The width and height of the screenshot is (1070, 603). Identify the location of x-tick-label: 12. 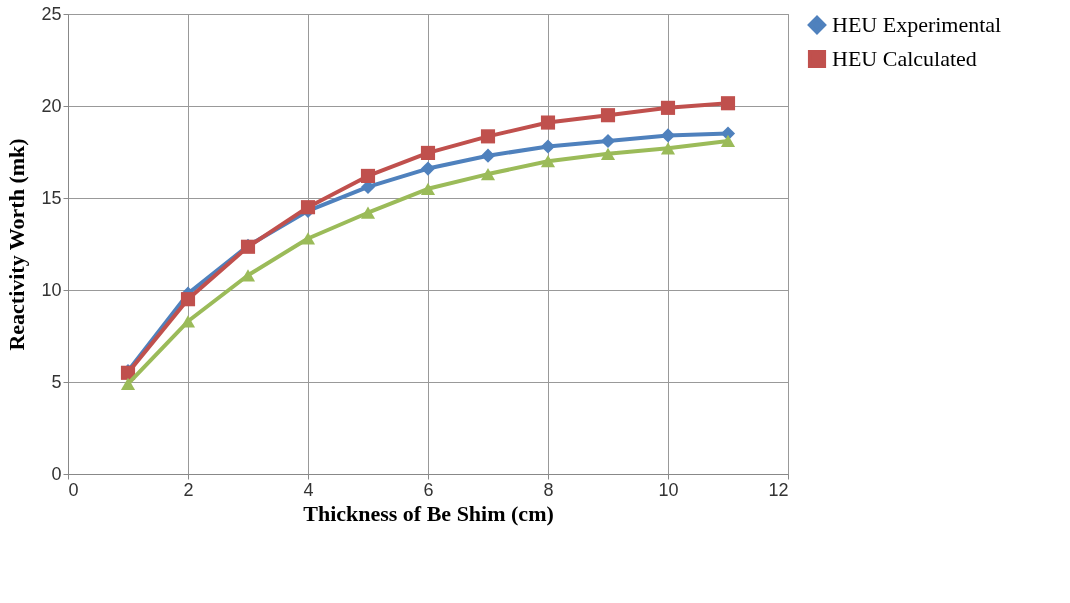
(778, 489).